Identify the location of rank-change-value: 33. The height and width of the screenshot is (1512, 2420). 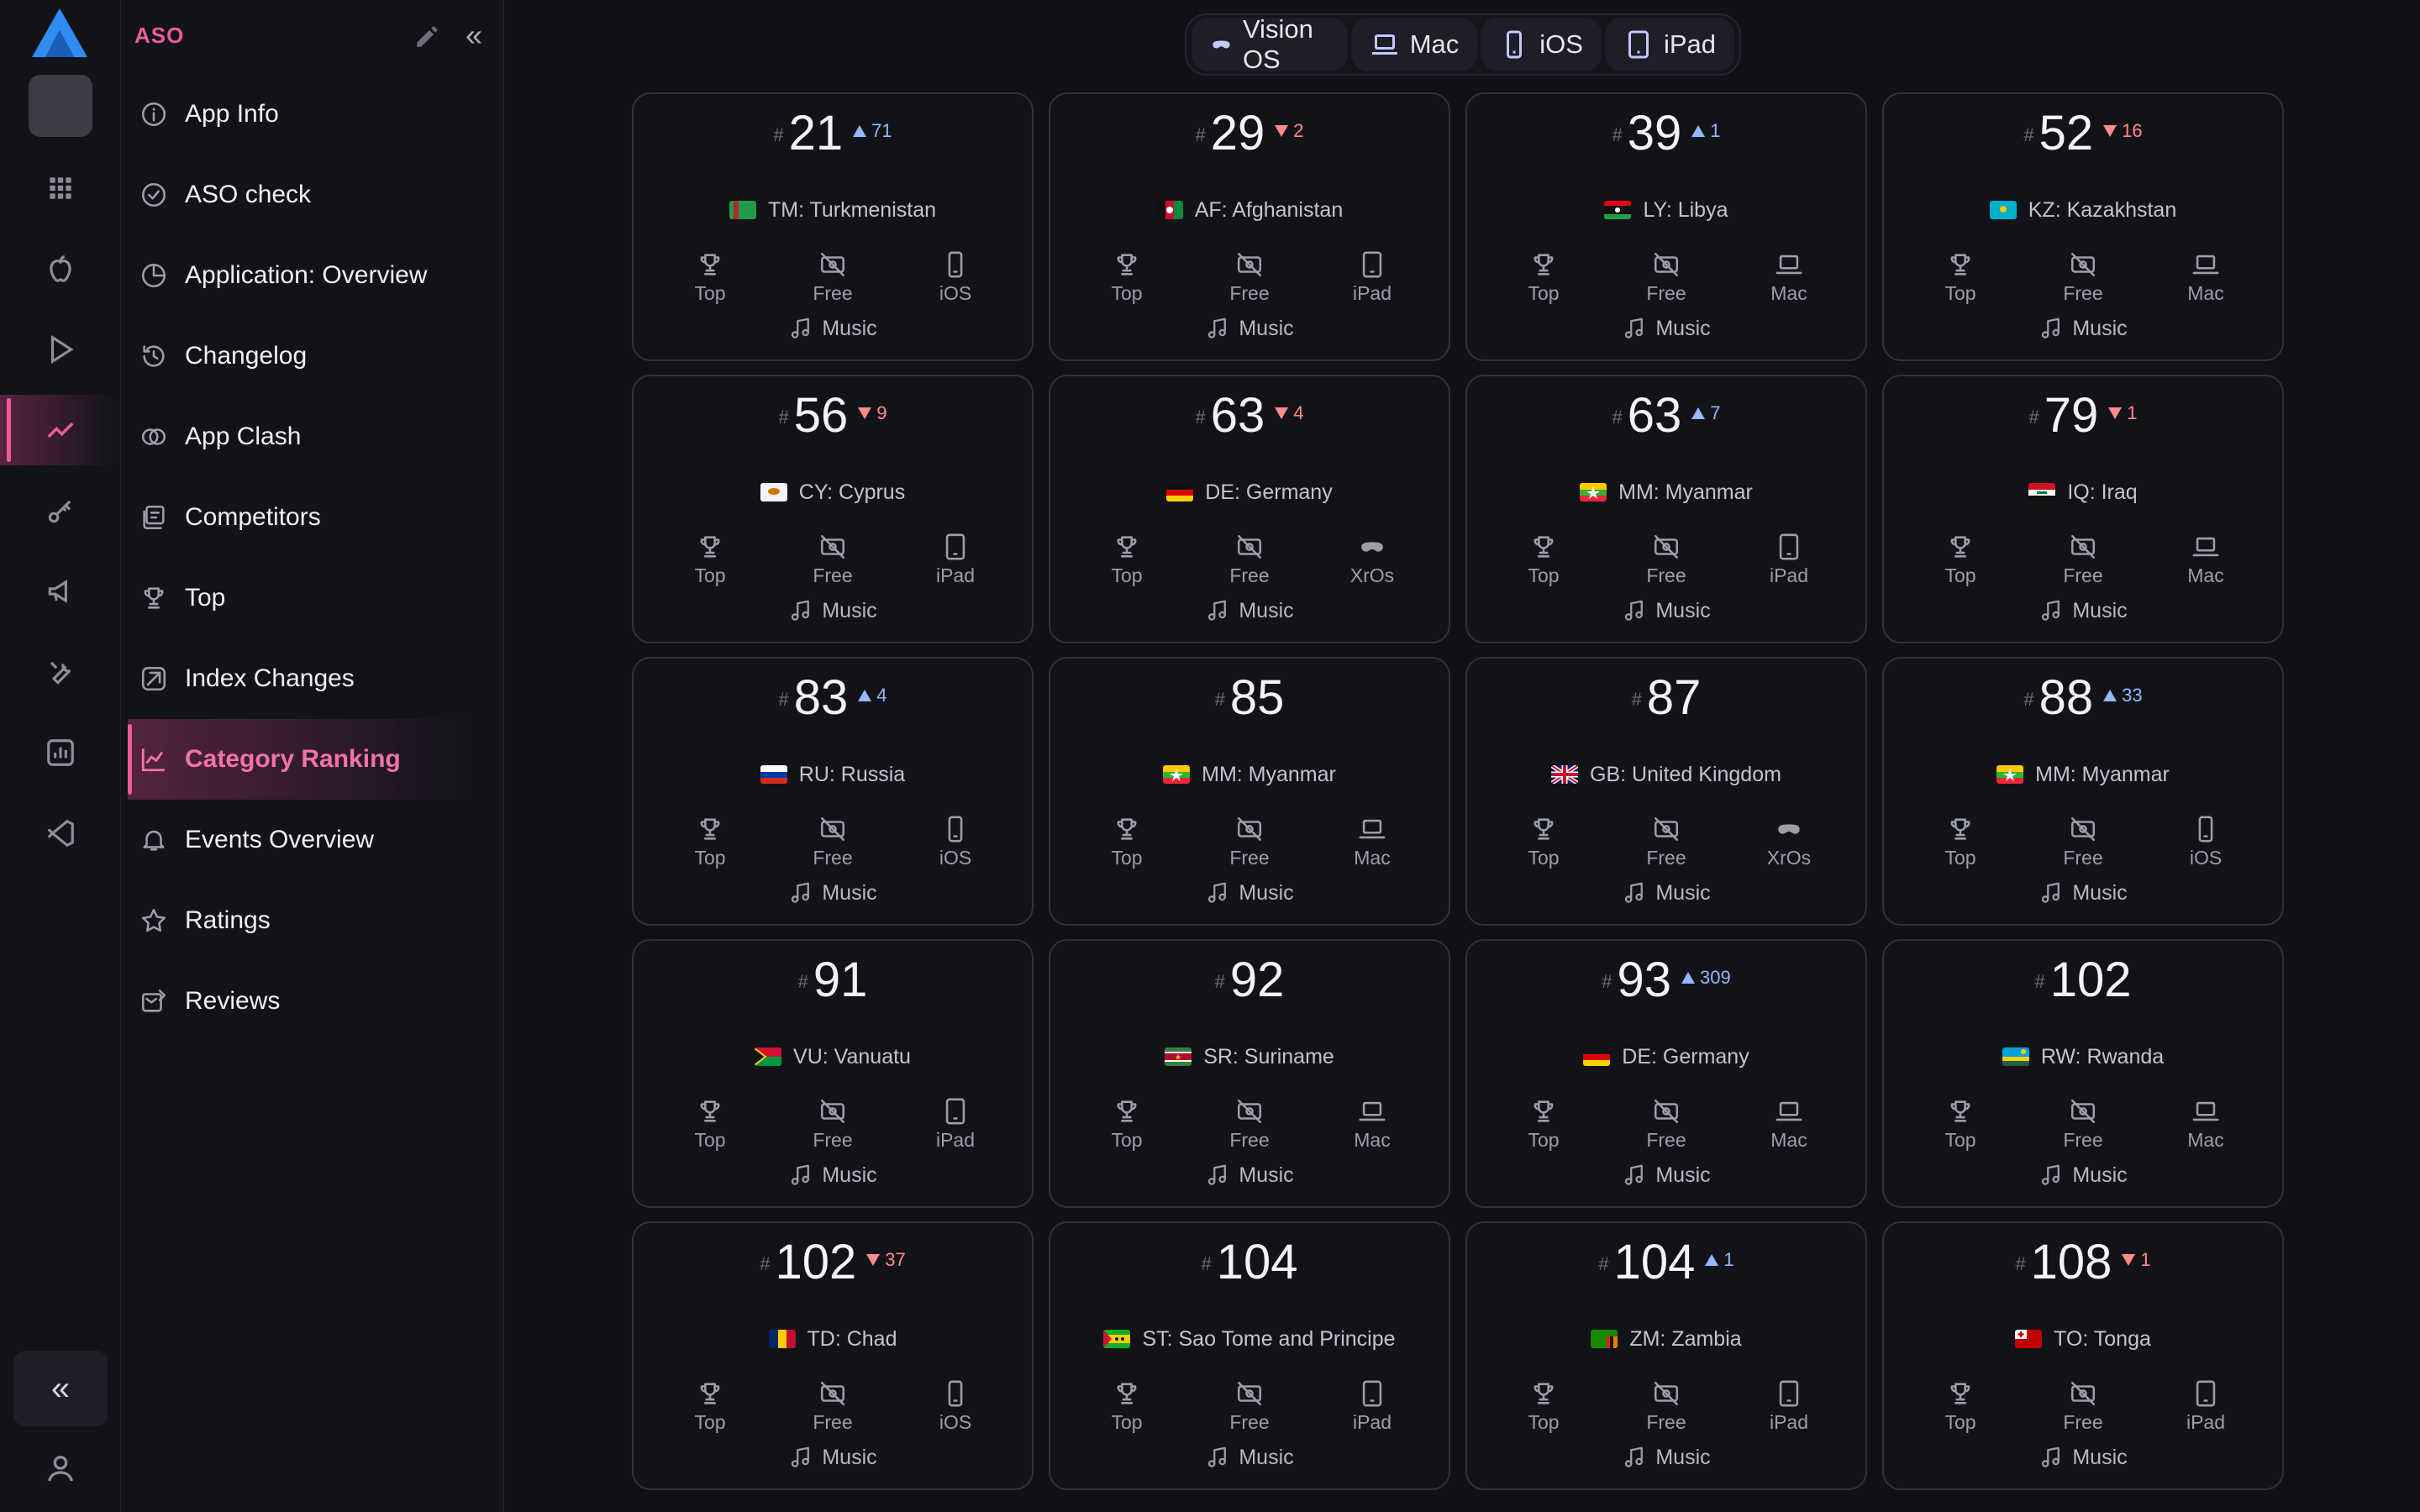
(2132, 695).